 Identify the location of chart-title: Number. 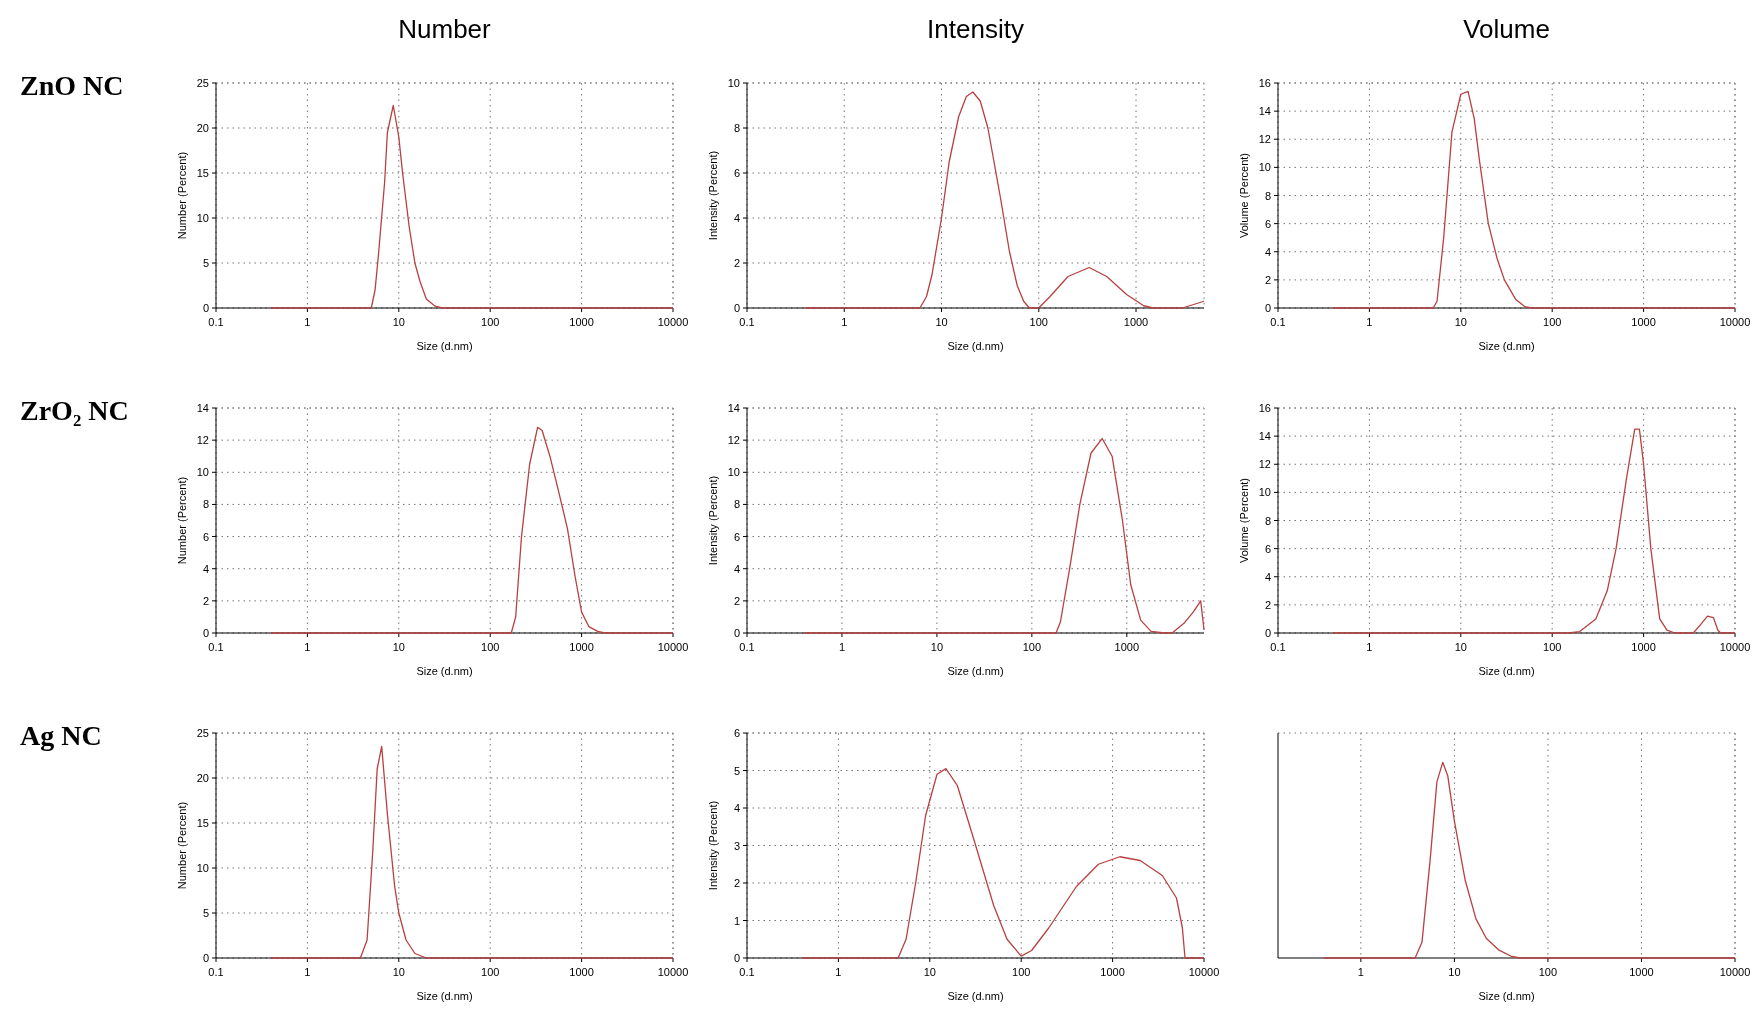
(445, 29).